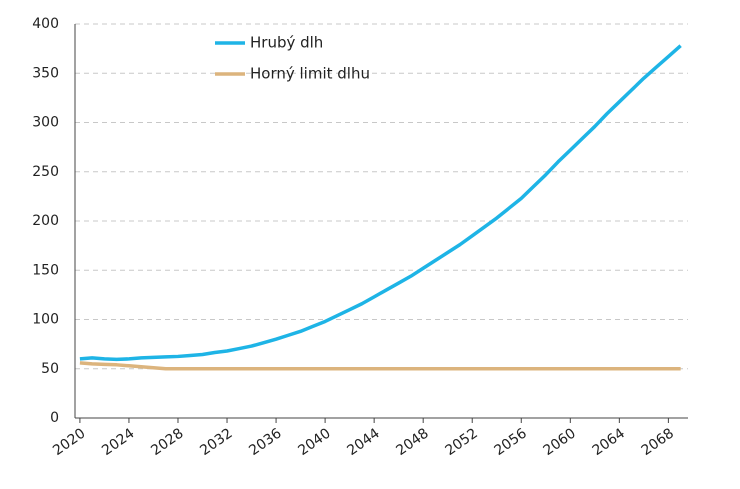  Describe the element at coordinates (412, 442) in the screenshot. I see `x-tick-label: 2048` at that location.